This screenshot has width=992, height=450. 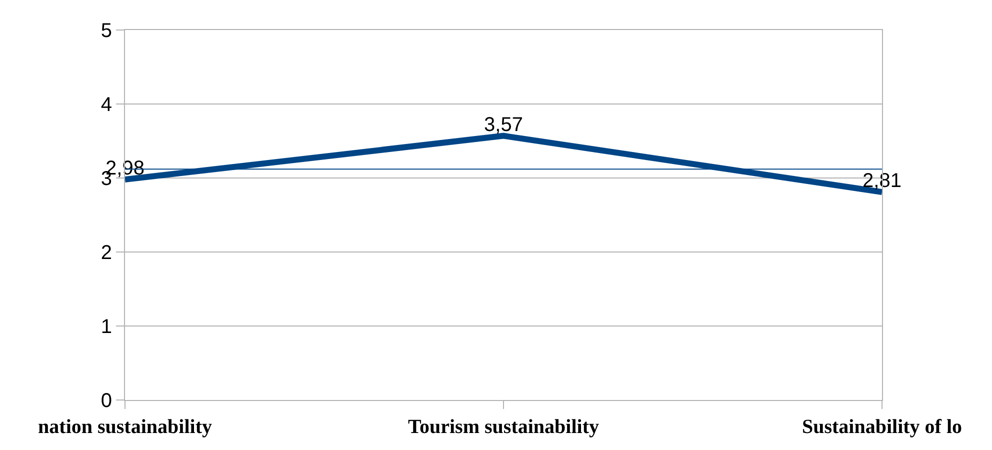 I want to click on y-tick-label: 5, so click(x=106, y=31).